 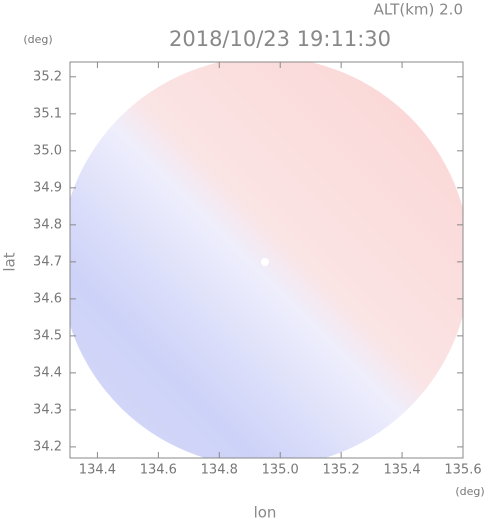 What do you see at coordinates (47, 187) in the screenshot?
I see `y-tick-label: 34.9` at bounding box center [47, 187].